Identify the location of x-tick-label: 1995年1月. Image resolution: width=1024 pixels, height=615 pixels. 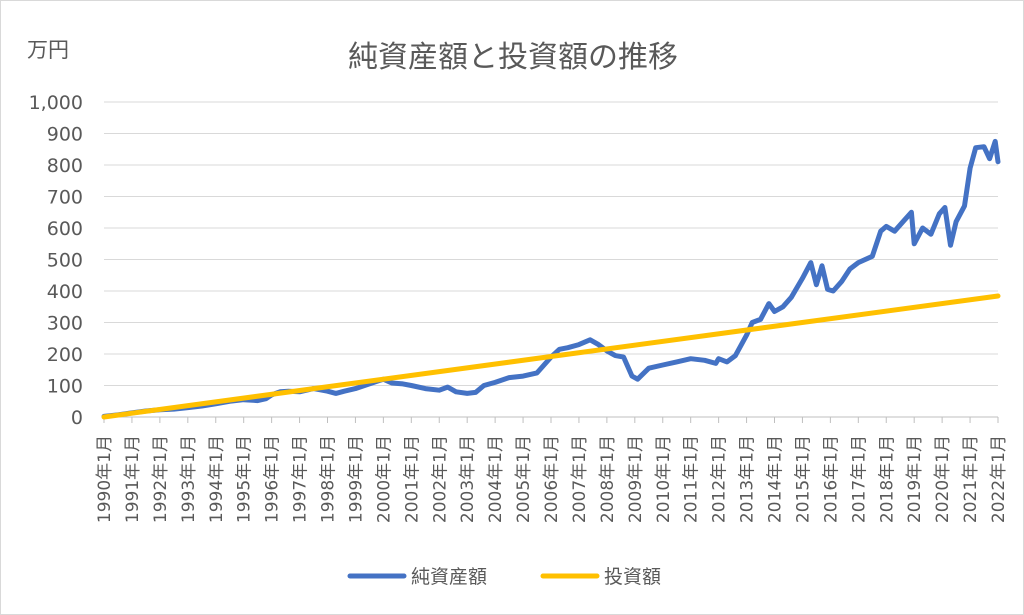
(245, 479).